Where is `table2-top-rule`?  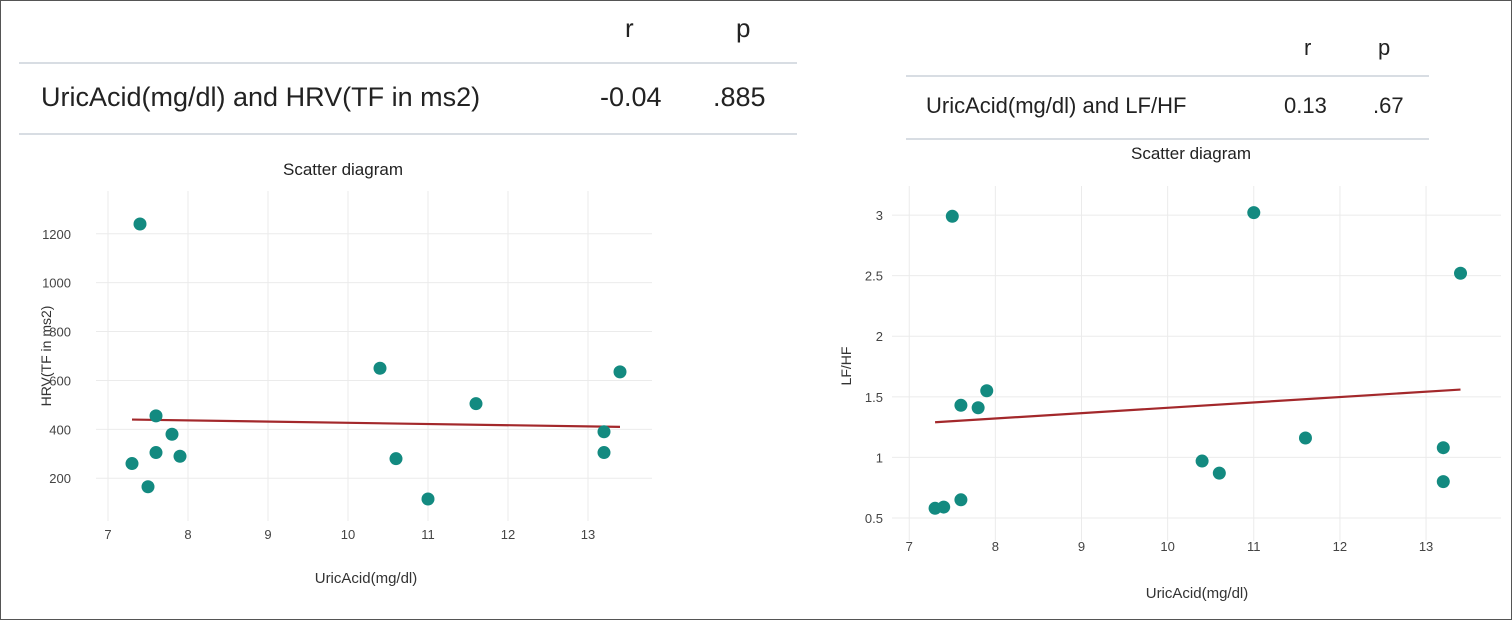
table2-top-rule is located at coordinates (1167, 76).